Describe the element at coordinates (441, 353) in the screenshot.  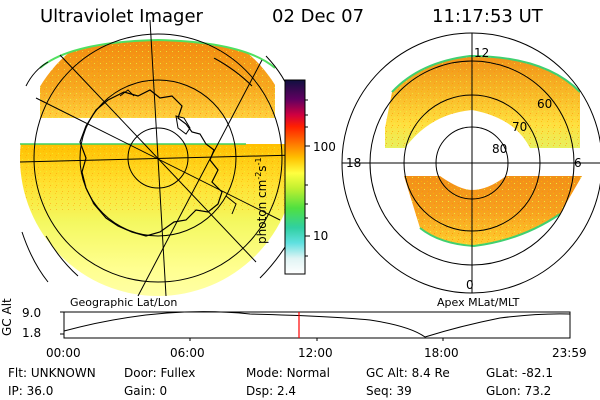
I see `time-tick-1800: 18:00` at that location.